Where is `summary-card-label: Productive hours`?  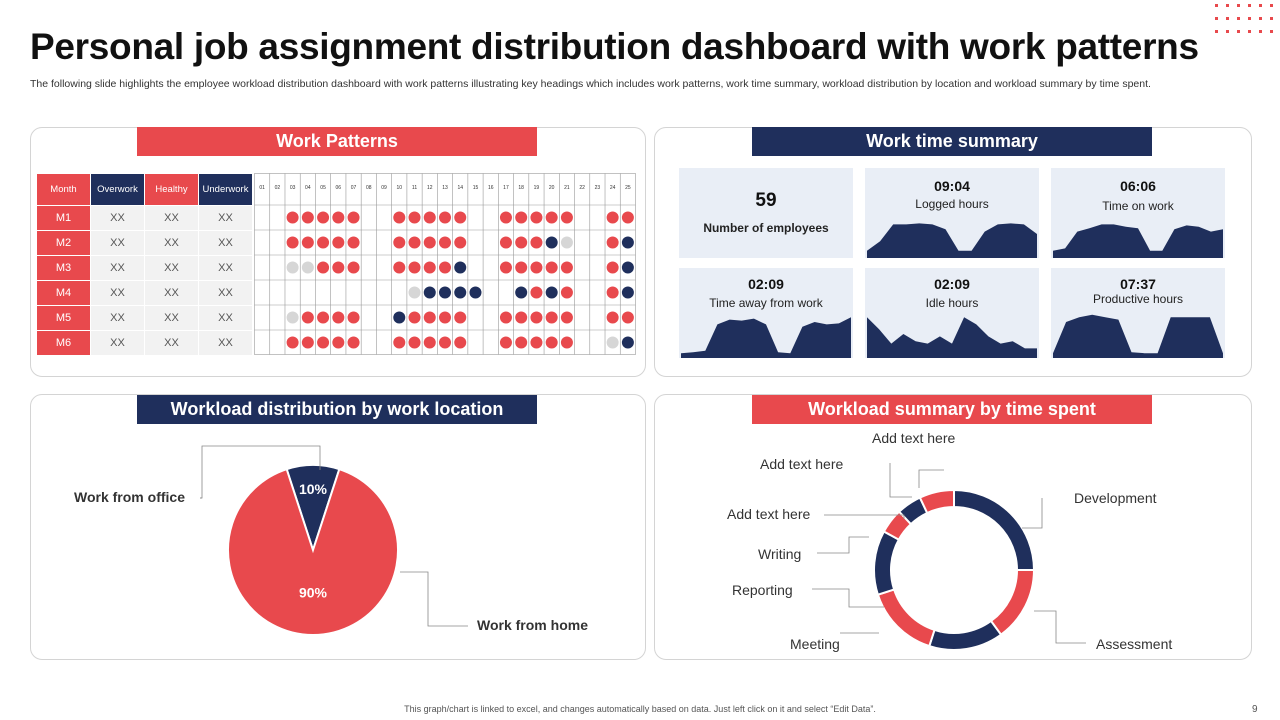 summary-card-label: Productive hours is located at coordinates (1138, 299).